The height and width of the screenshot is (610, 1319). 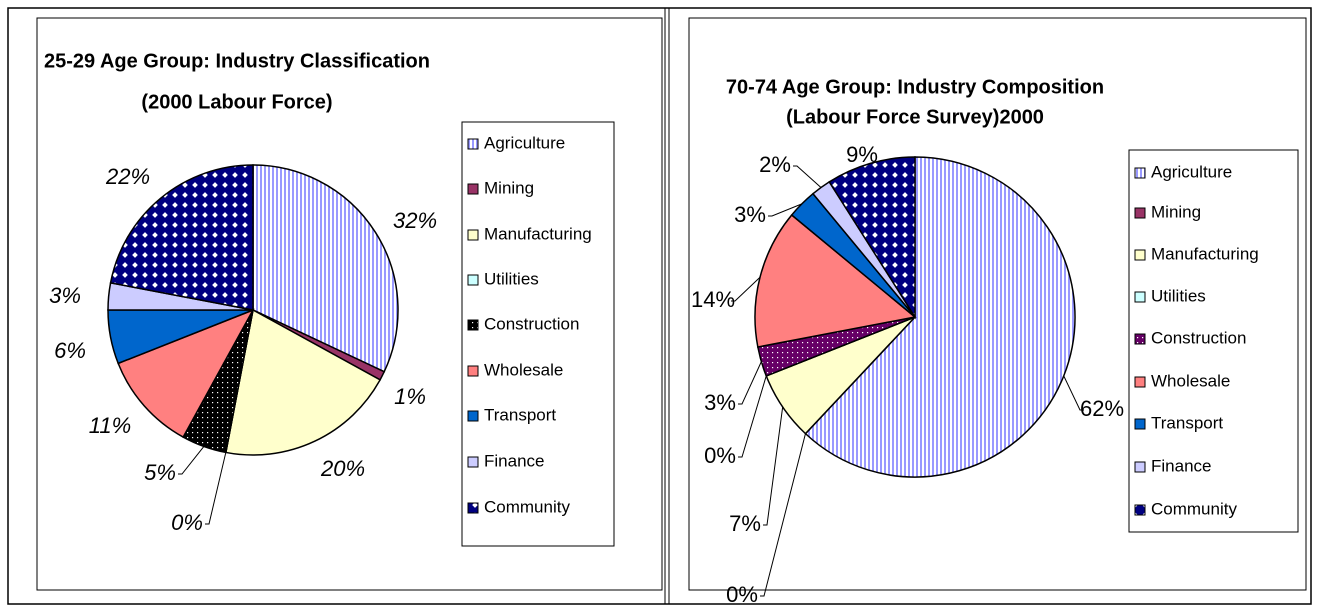 I want to click on data-label: 1%, so click(x=410, y=396).